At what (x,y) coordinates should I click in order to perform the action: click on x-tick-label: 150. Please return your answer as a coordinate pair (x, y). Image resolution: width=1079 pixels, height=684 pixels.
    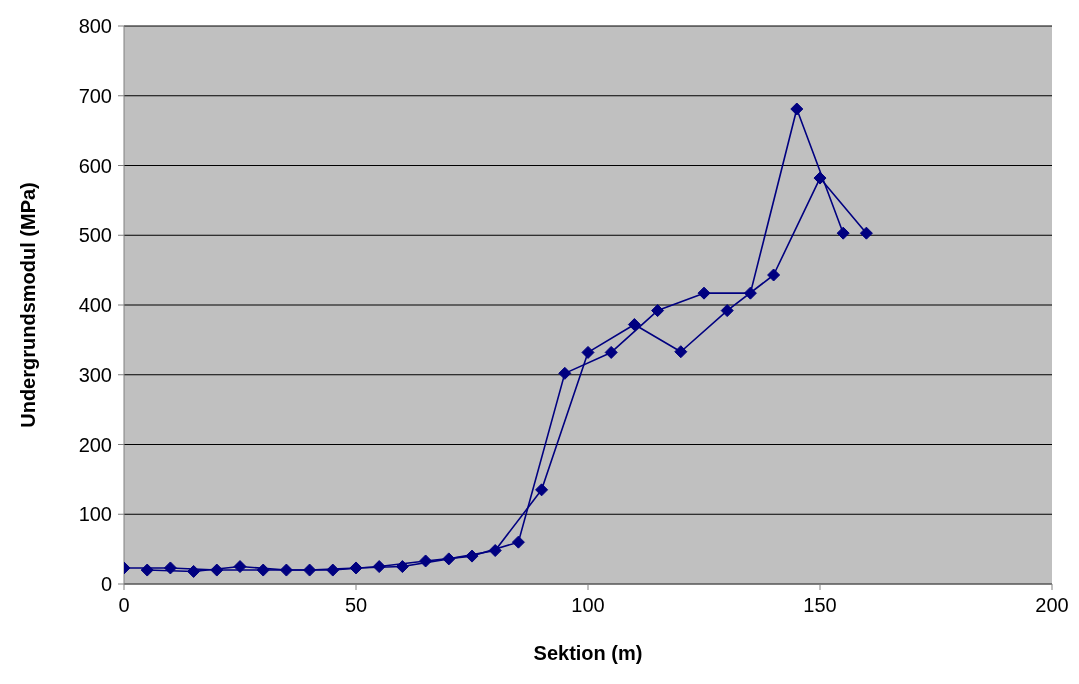
    Looking at the image, I should click on (820, 605).